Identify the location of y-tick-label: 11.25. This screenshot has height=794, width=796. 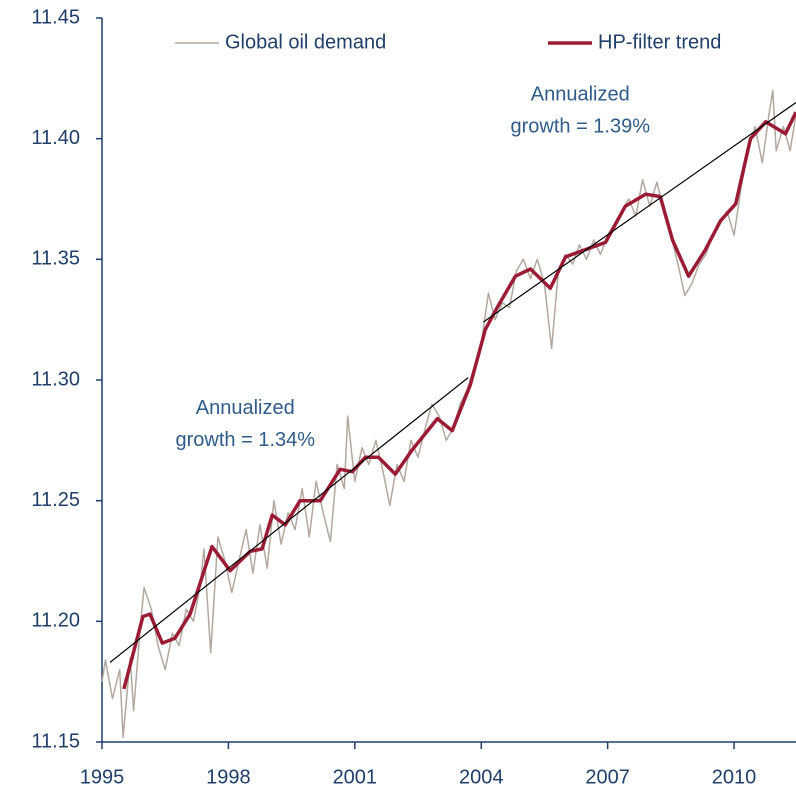
(55, 500).